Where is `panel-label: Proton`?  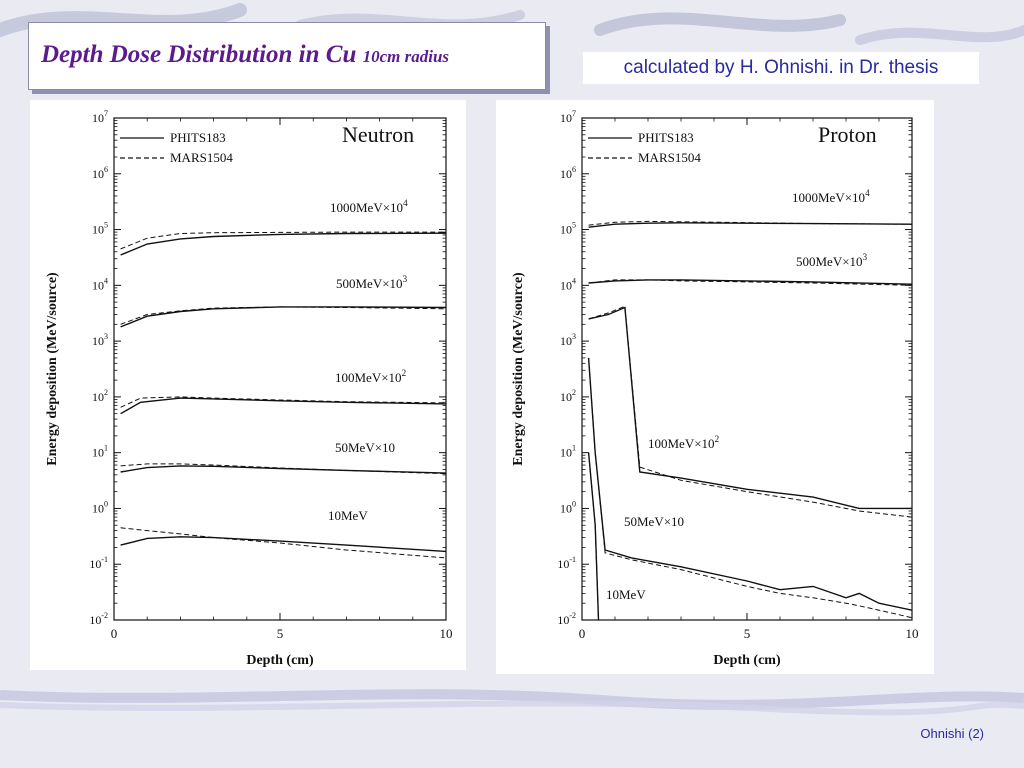
panel-label: Proton is located at coordinates (847, 134).